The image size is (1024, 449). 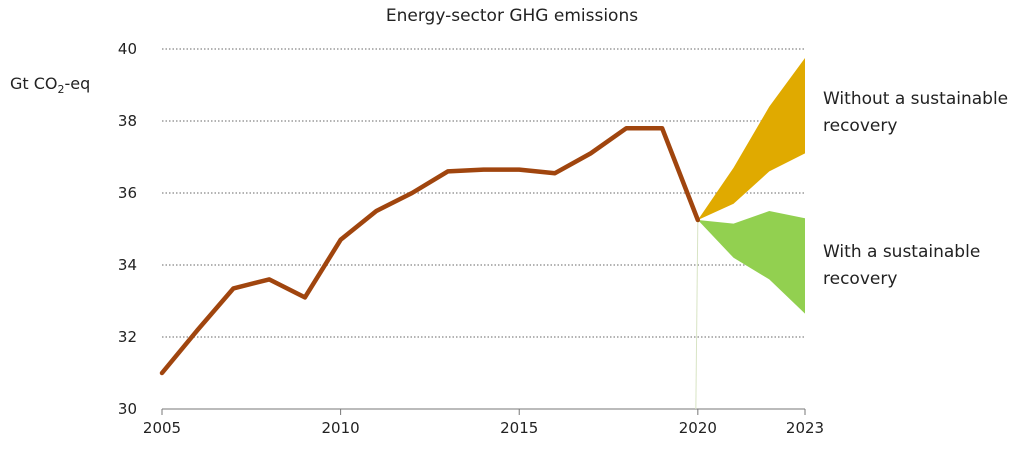 What do you see at coordinates (127, 409) in the screenshot?
I see `y-tick-label: 30` at bounding box center [127, 409].